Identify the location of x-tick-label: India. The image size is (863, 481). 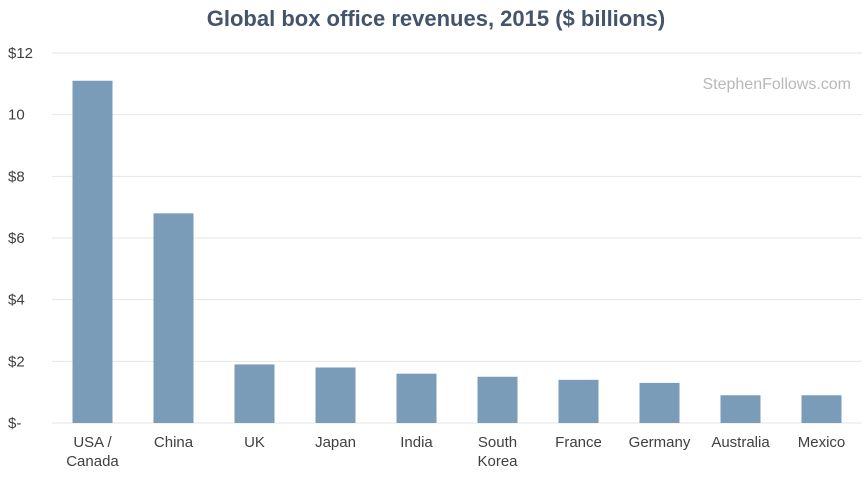
(416, 442).